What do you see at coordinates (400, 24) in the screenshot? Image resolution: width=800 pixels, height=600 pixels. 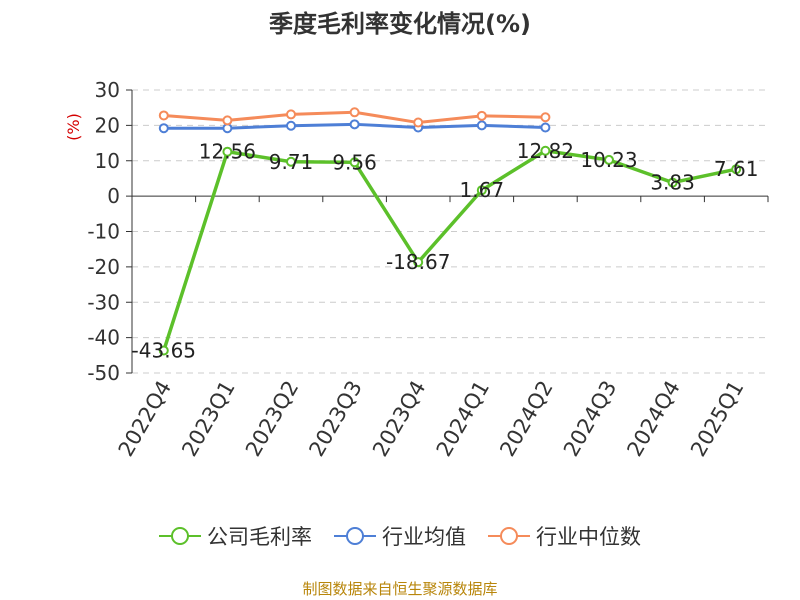 I see `chart-title: 季度毛利率变化情况(%)` at bounding box center [400, 24].